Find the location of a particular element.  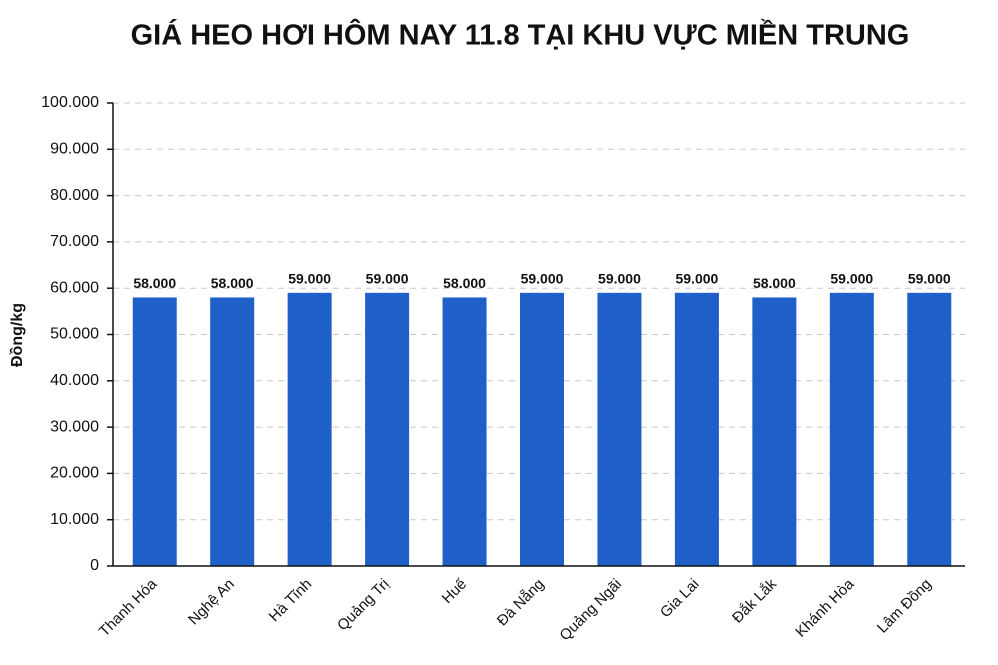

y-tick-label: 20.000 is located at coordinates (74, 473).